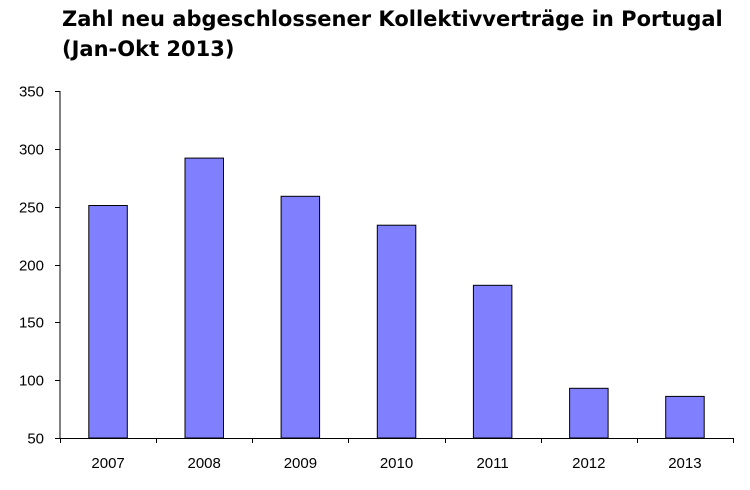  I want to click on x-tick-label: 2011, so click(492, 463).